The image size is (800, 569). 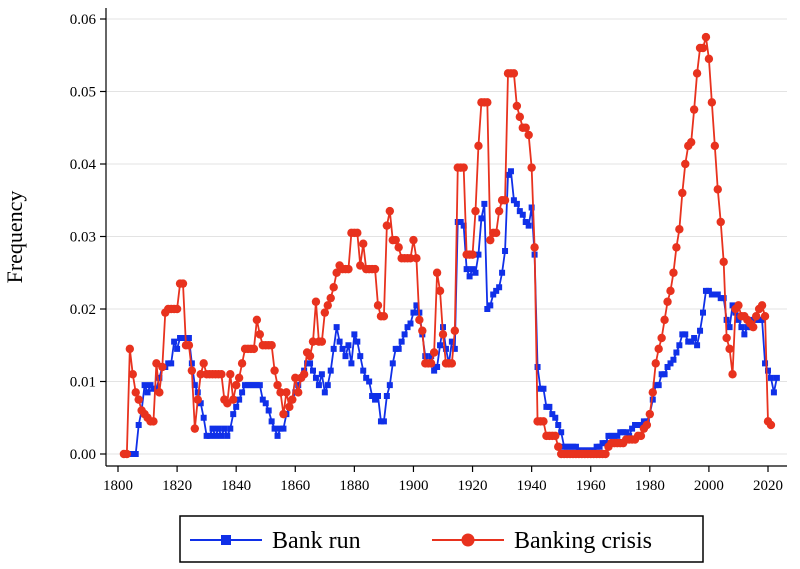 I want to click on x-tick-label: 1800, so click(x=118, y=486).